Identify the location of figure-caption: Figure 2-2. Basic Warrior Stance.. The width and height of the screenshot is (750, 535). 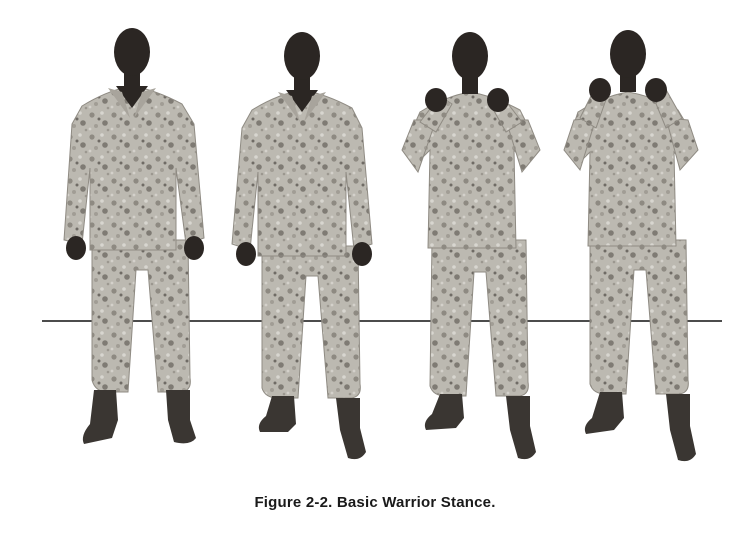
(375, 502).